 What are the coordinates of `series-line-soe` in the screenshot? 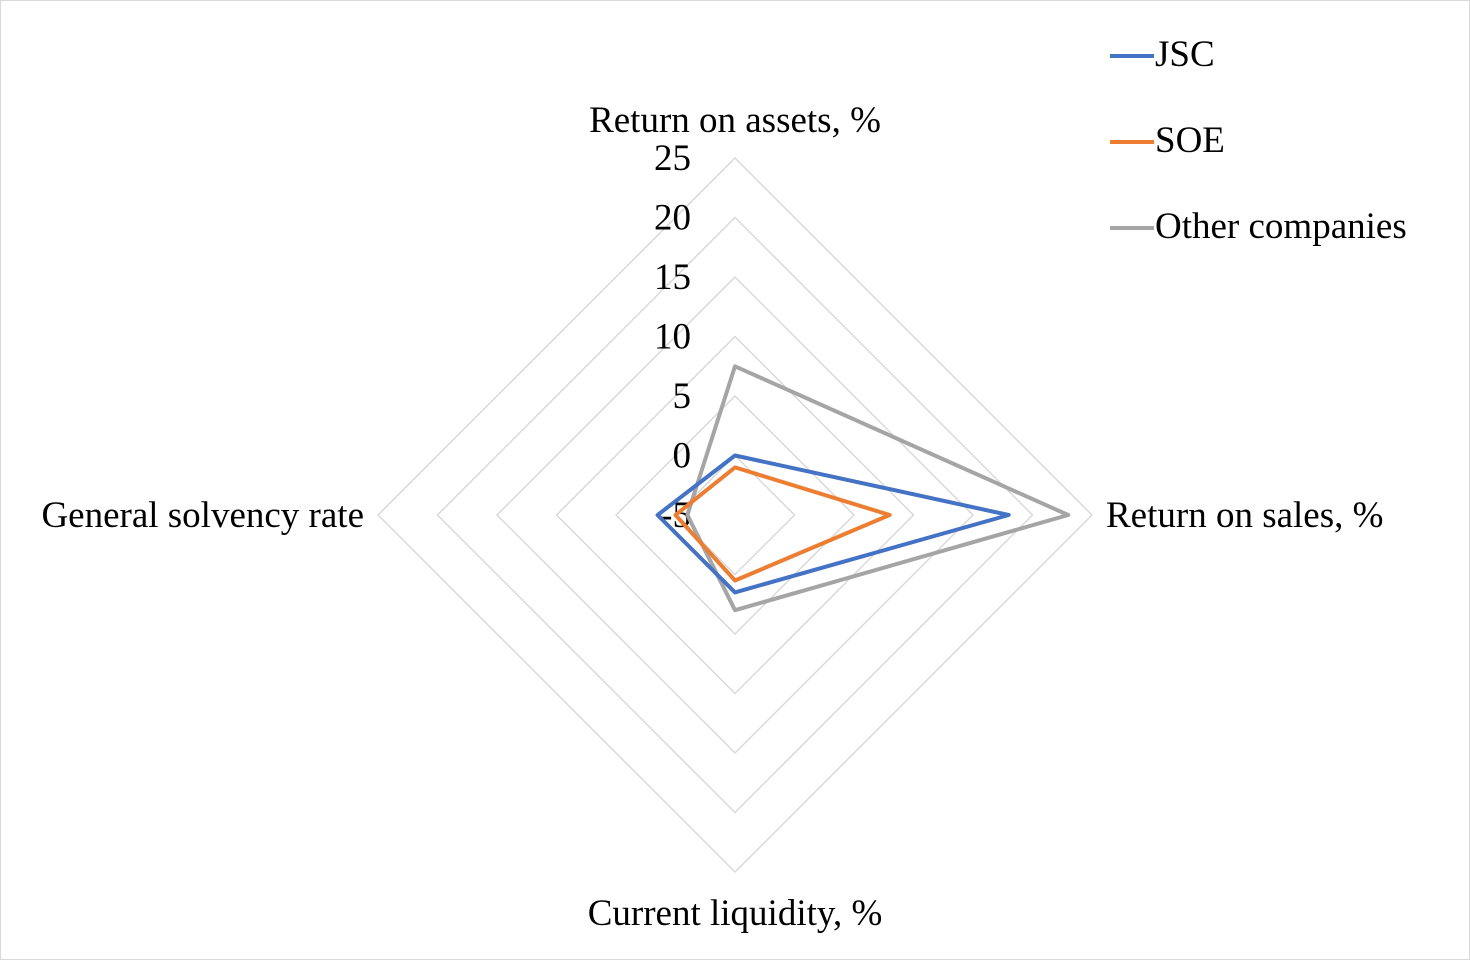 It's located at (782, 524).